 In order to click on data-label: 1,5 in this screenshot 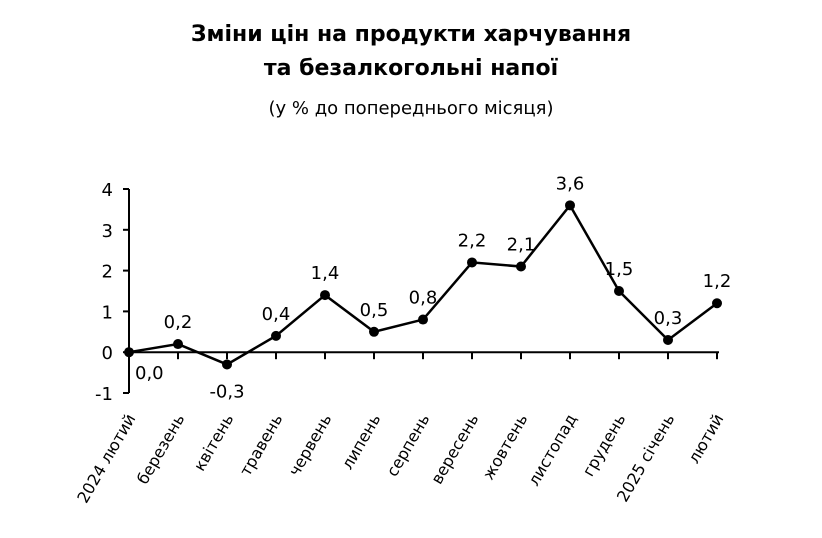, I will do `click(619, 269)`.